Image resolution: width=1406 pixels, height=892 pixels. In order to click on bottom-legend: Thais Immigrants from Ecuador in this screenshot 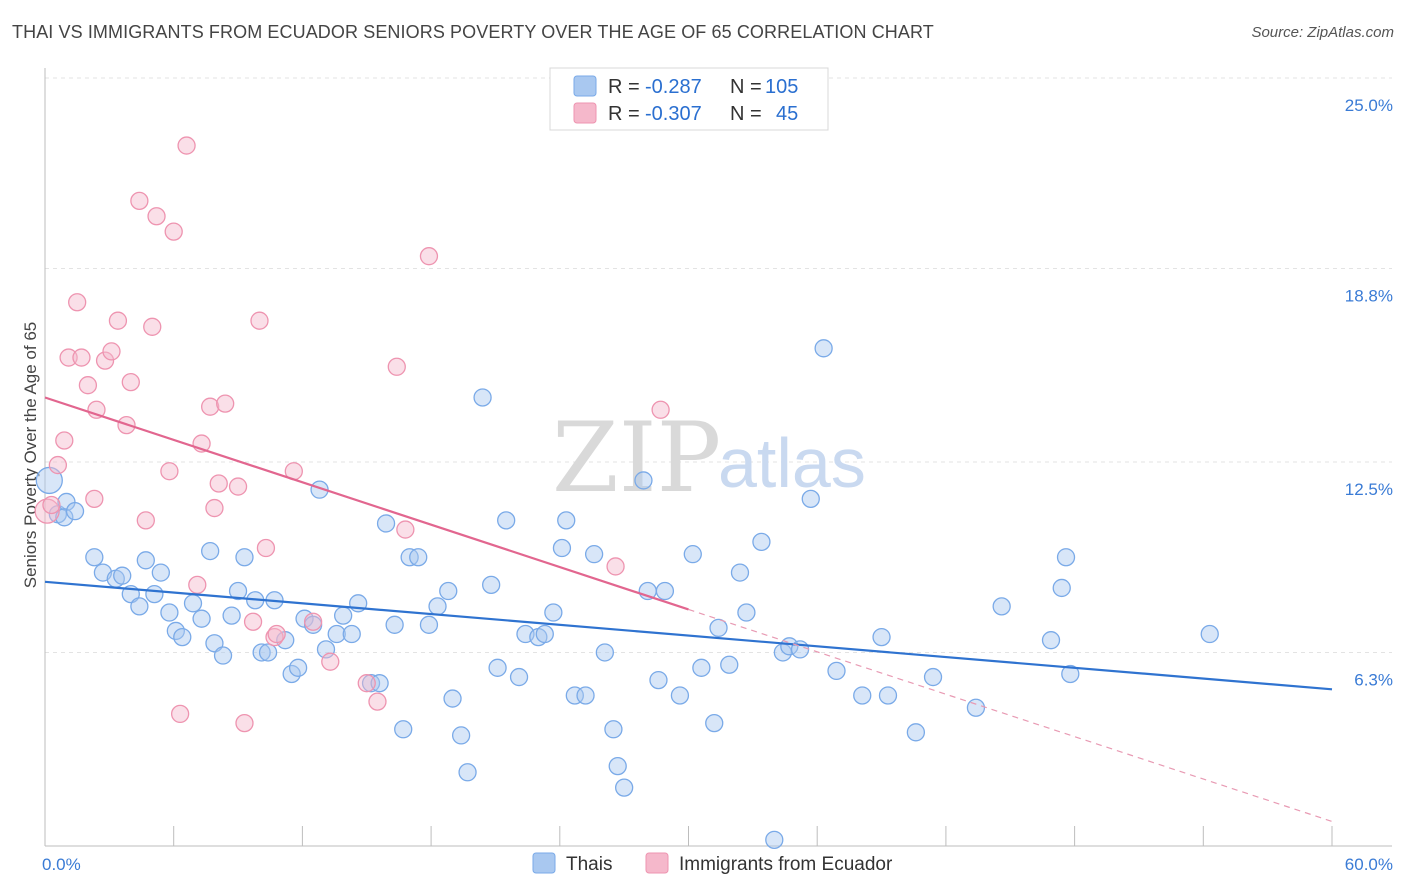, I will do `click(712, 863)`.